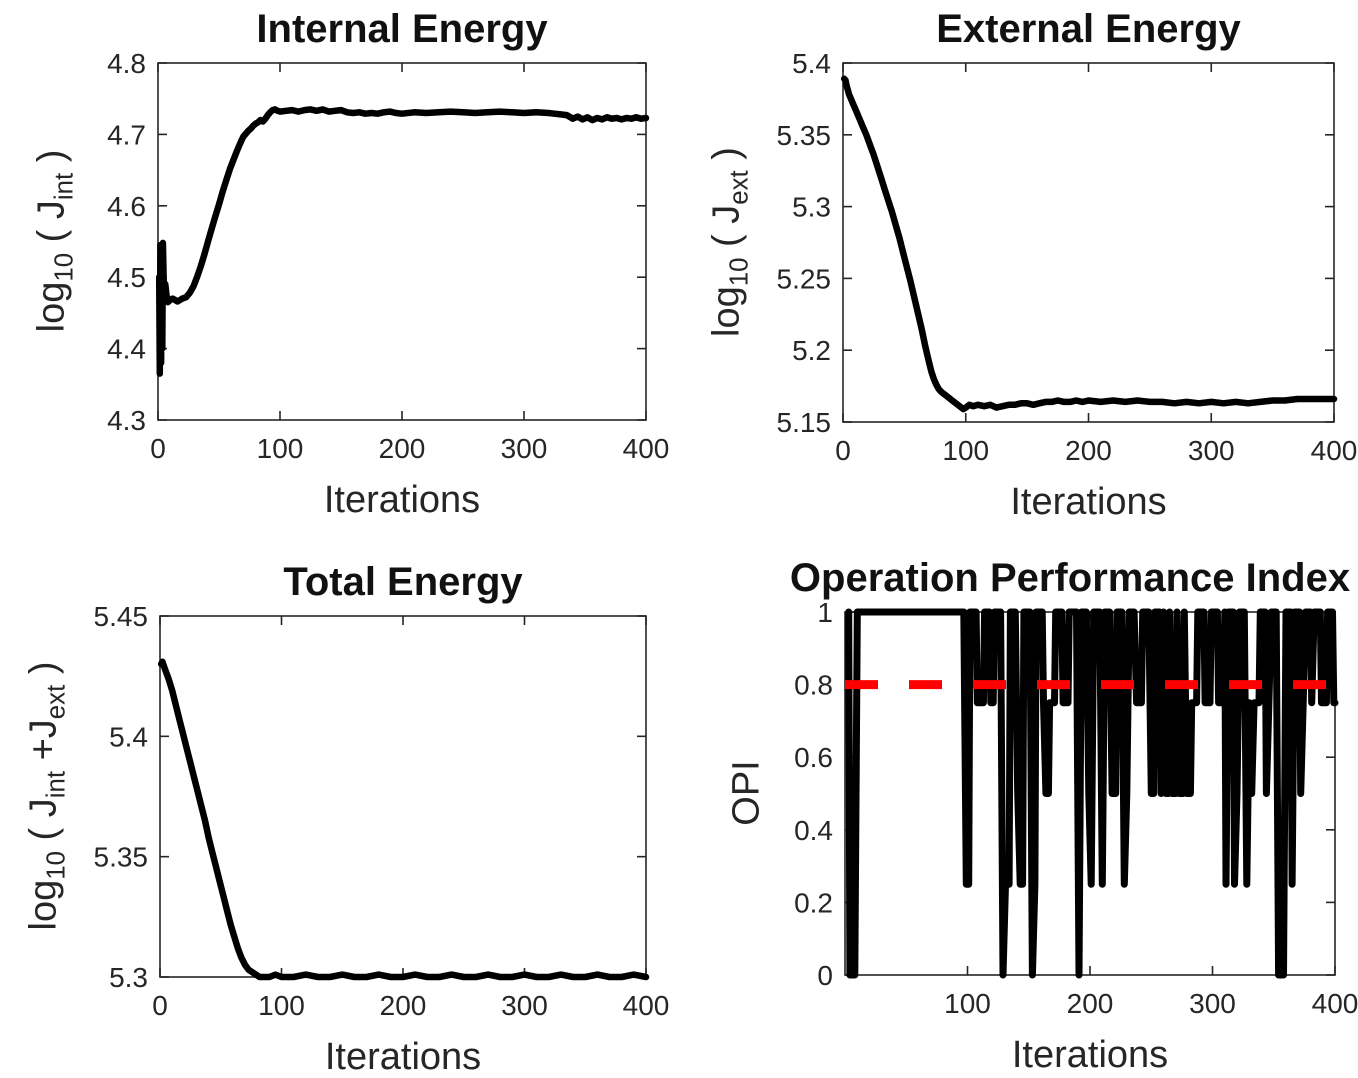 This screenshot has width=1358, height=1078. Describe the element at coordinates (1070, 578) in the screenshot. I see `chart-title: Operation Performance Index` at that location.